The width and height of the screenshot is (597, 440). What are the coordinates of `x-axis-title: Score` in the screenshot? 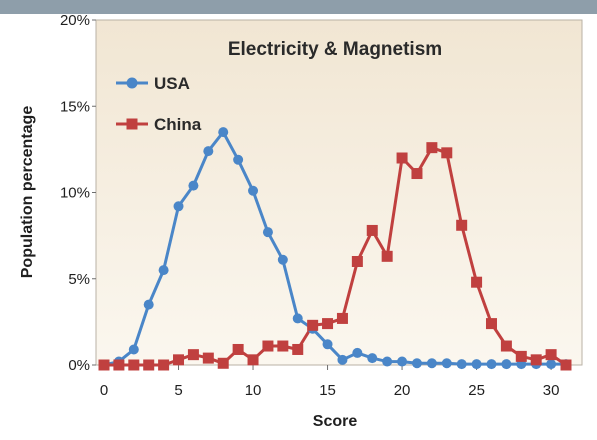 It's located at (335, 421).